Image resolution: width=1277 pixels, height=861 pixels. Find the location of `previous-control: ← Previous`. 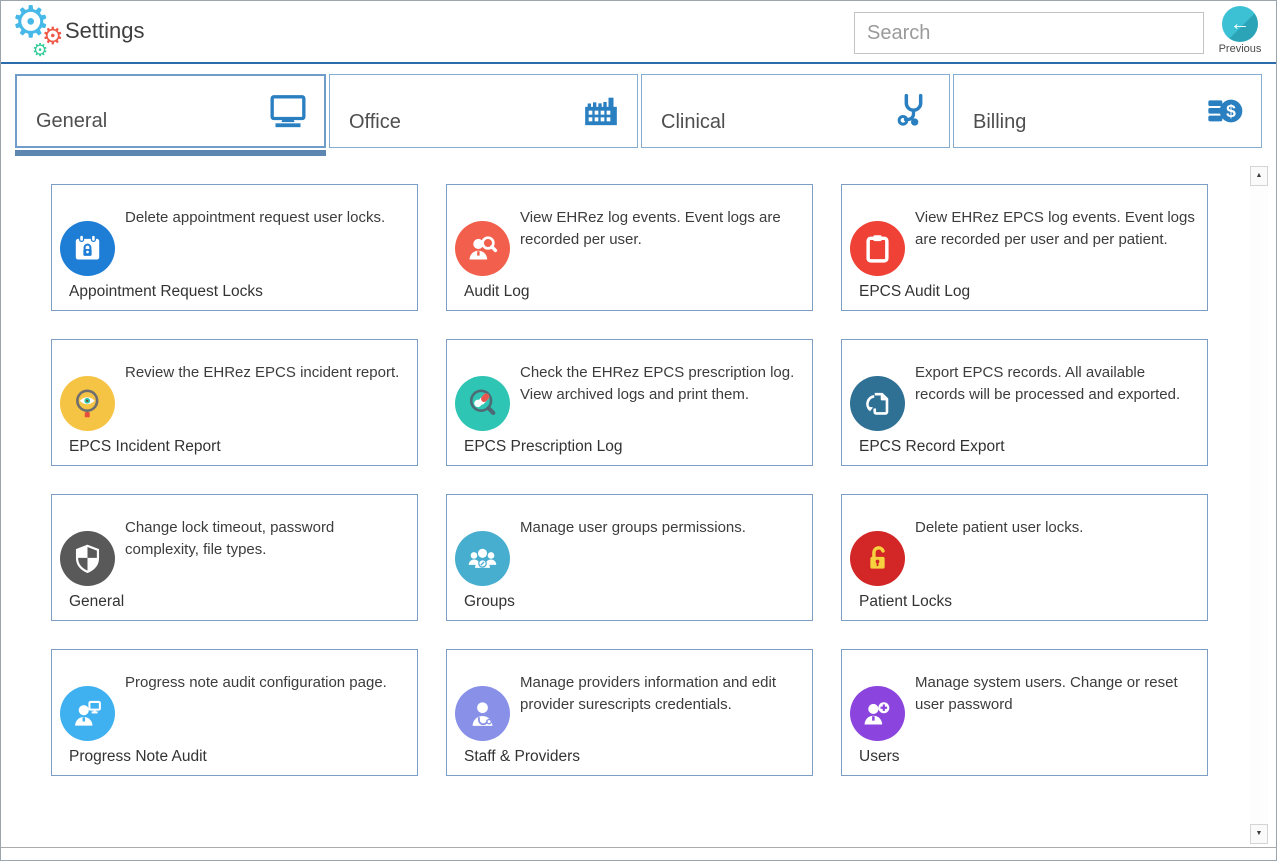

previous-control: ← Previous is located at coordinates (1240, 30).